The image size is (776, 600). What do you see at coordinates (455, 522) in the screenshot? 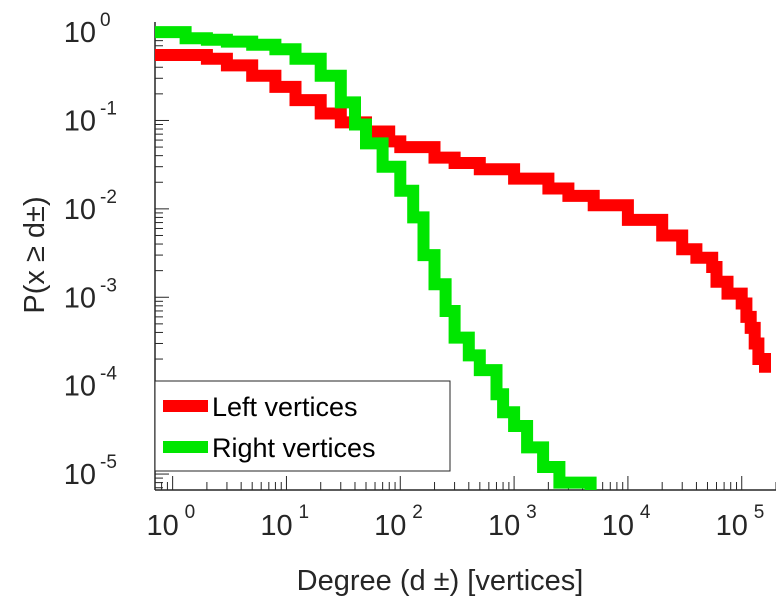
I see `x-tick-labels: 10 0 10 1 10 2 10 3 10 4 10 5` at bounding box center [455, 522].